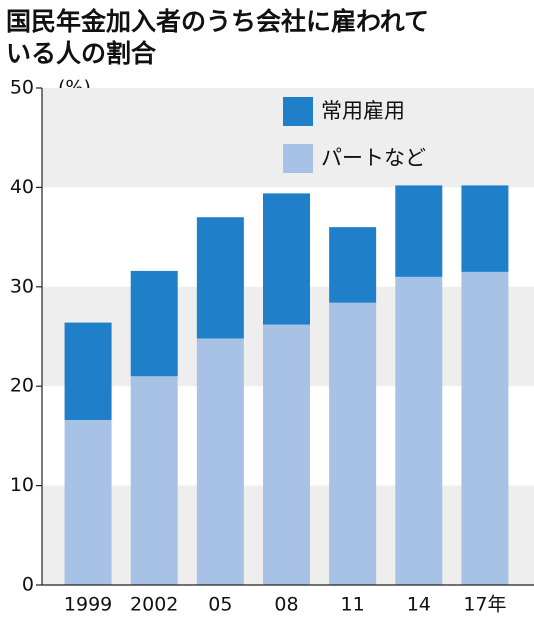 This screenshot has height=619, width=534. I want to click on legend-label: パートなど, so click(373, 158).